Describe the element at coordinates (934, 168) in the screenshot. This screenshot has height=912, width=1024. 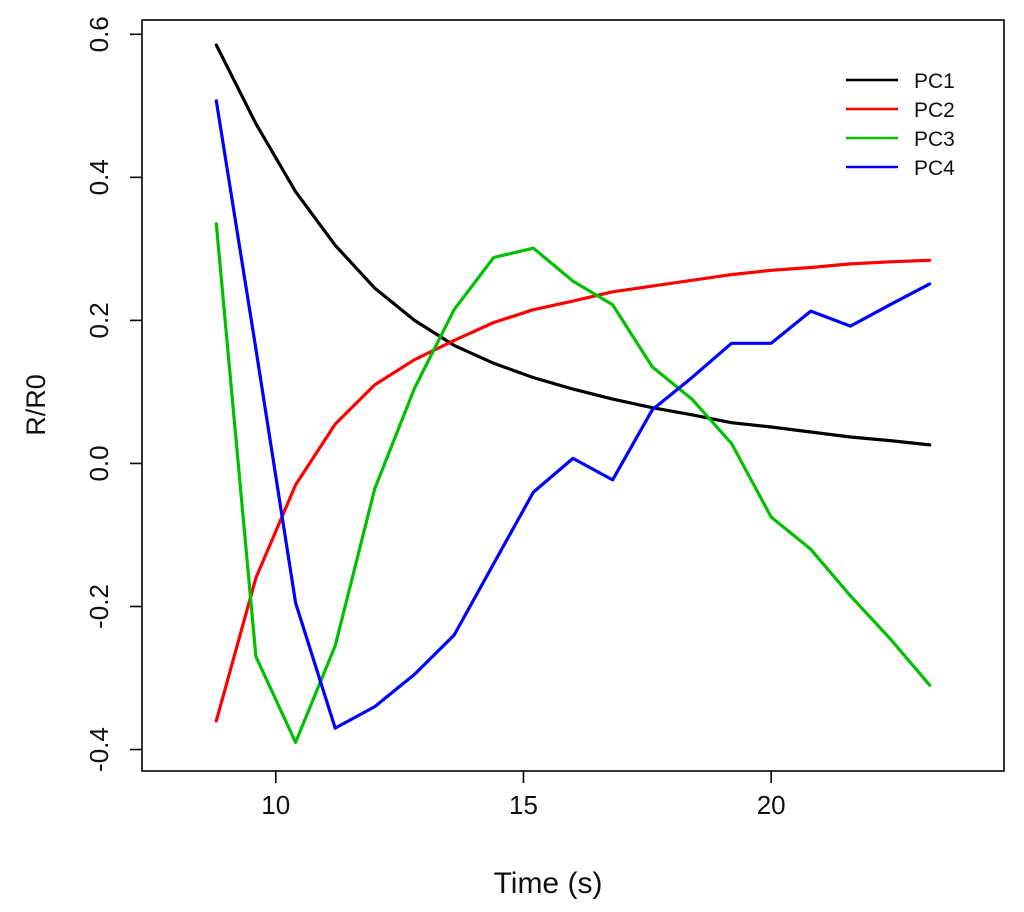
I see `legend-label-pc4: PC4` at that location.